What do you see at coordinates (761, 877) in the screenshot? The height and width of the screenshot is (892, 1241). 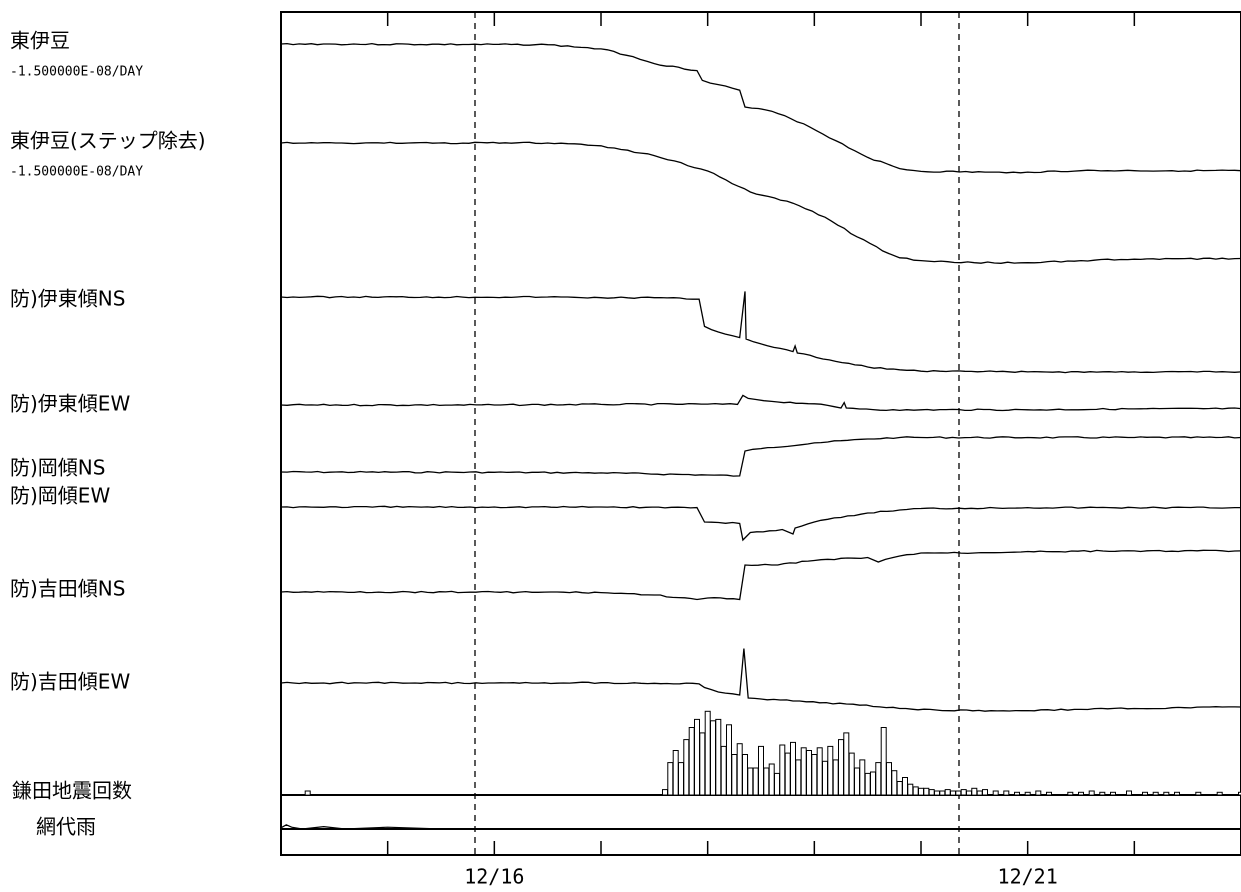 I see `x-axis-tick-labels: 12/16 12/21` at bounding box center [761, 877].